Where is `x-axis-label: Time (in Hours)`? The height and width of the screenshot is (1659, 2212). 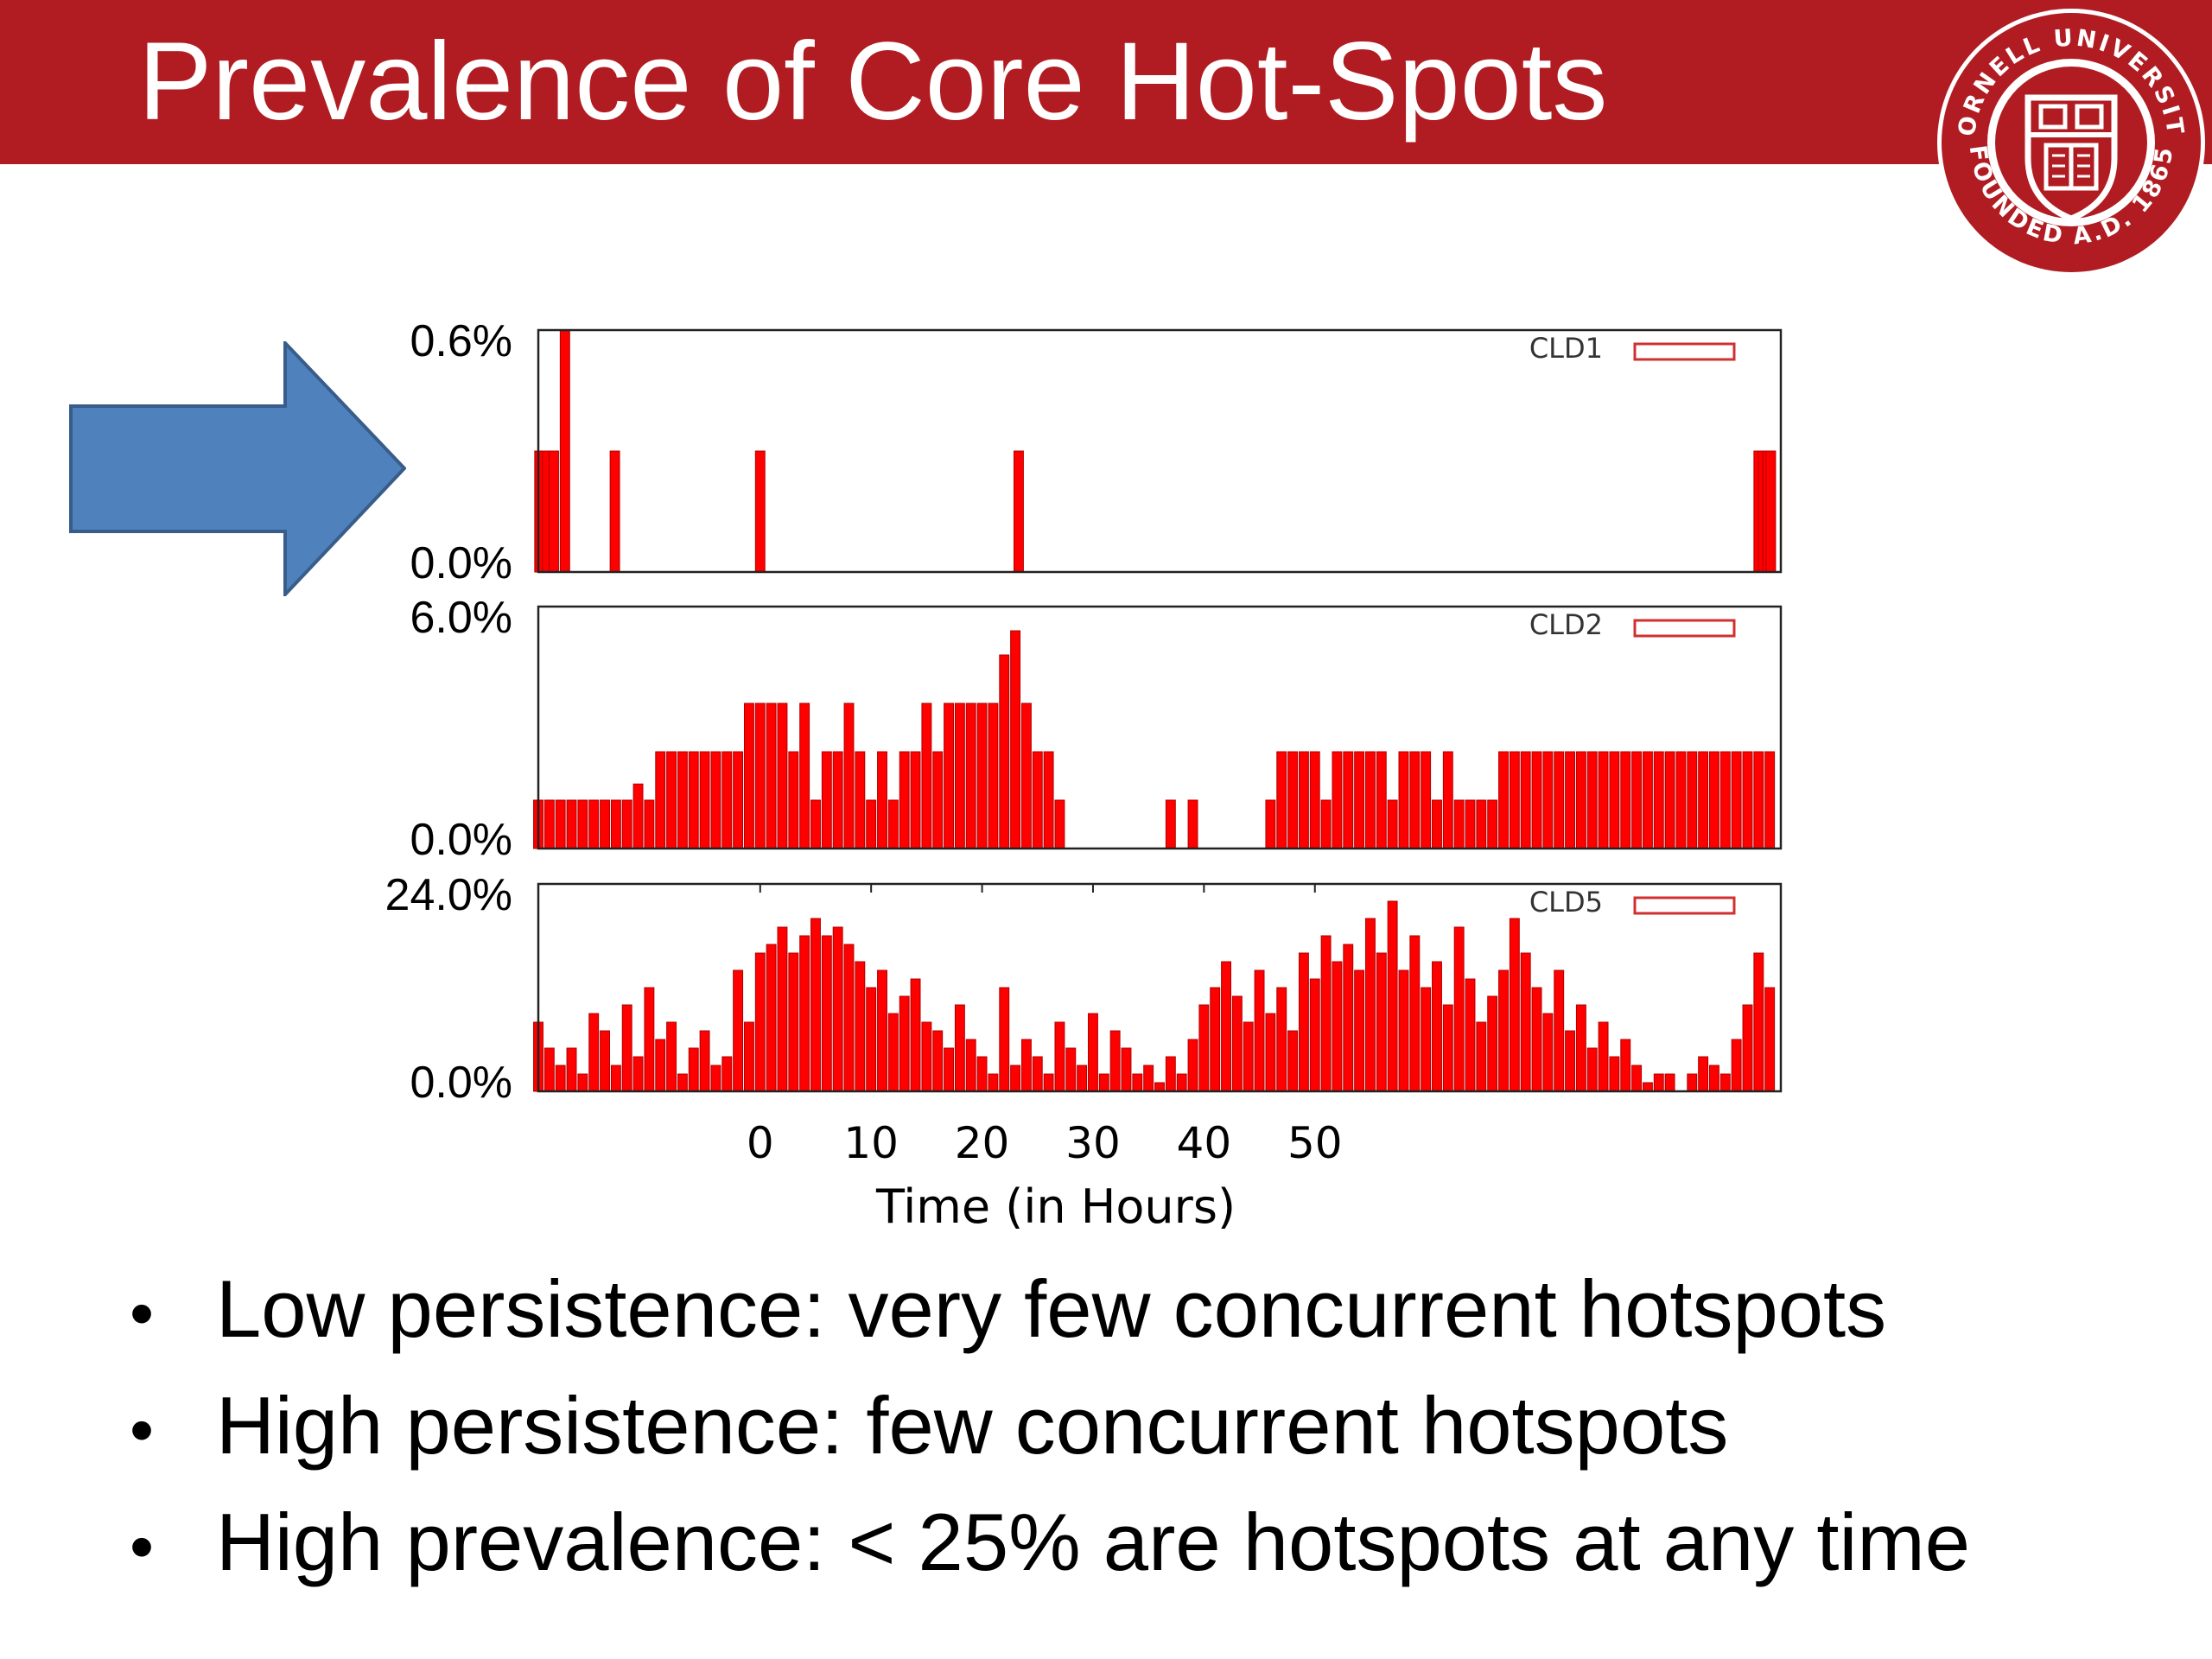
x-axis-label: Time (in Hours) is located at coordinates (1055, 1206).